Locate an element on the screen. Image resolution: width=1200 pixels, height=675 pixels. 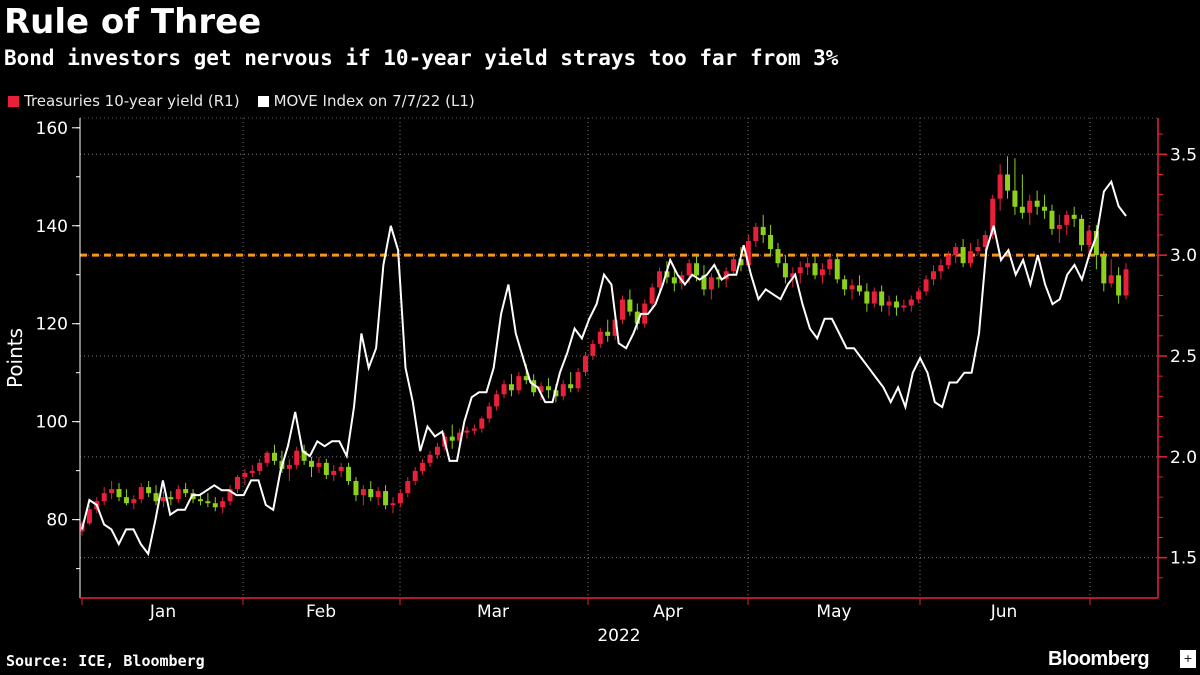
legend-swatch-yield is located at coordinates (13, 101).